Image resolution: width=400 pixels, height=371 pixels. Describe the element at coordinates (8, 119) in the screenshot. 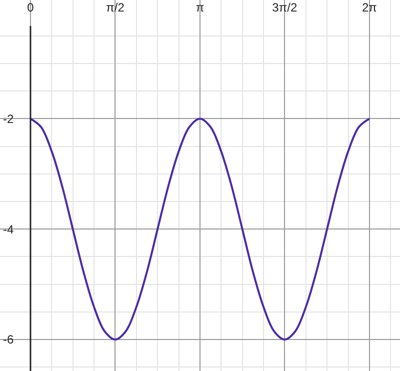

I see `y-tick-label: -2` at that location.